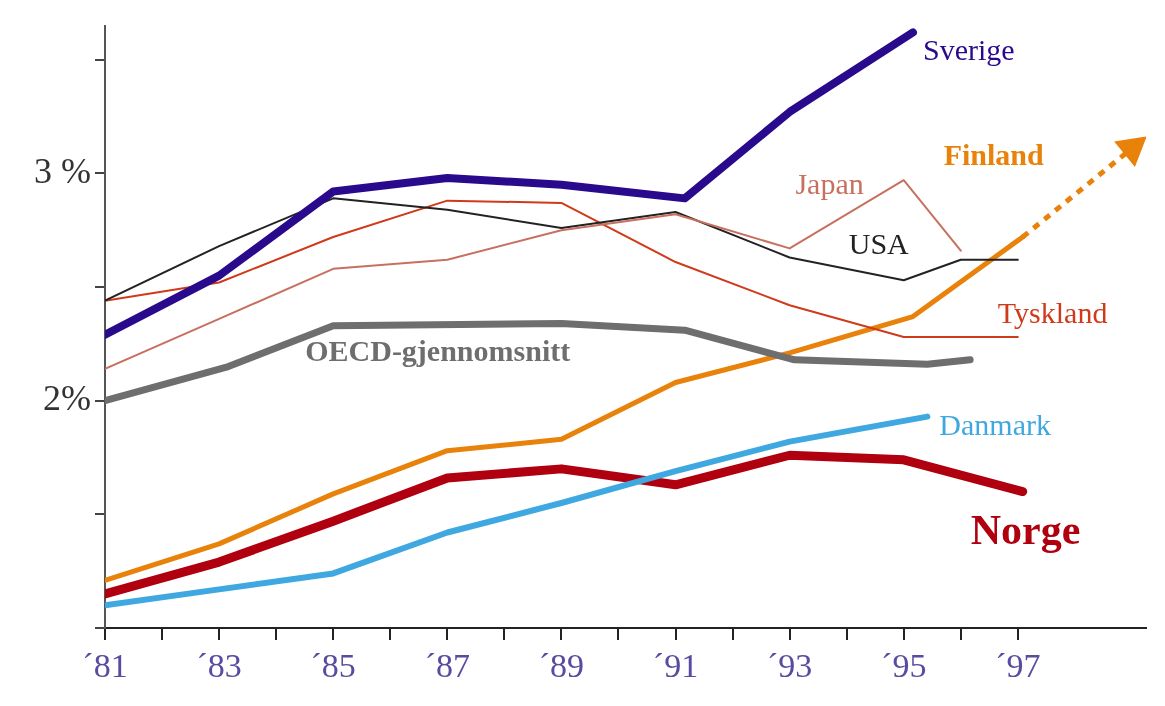 This screenshot has width=1165, height=706. What do you see at coordinates (219, 666) in the screenshot?
I see `x-tick-label: ´83` at bounding box center [219, 666].